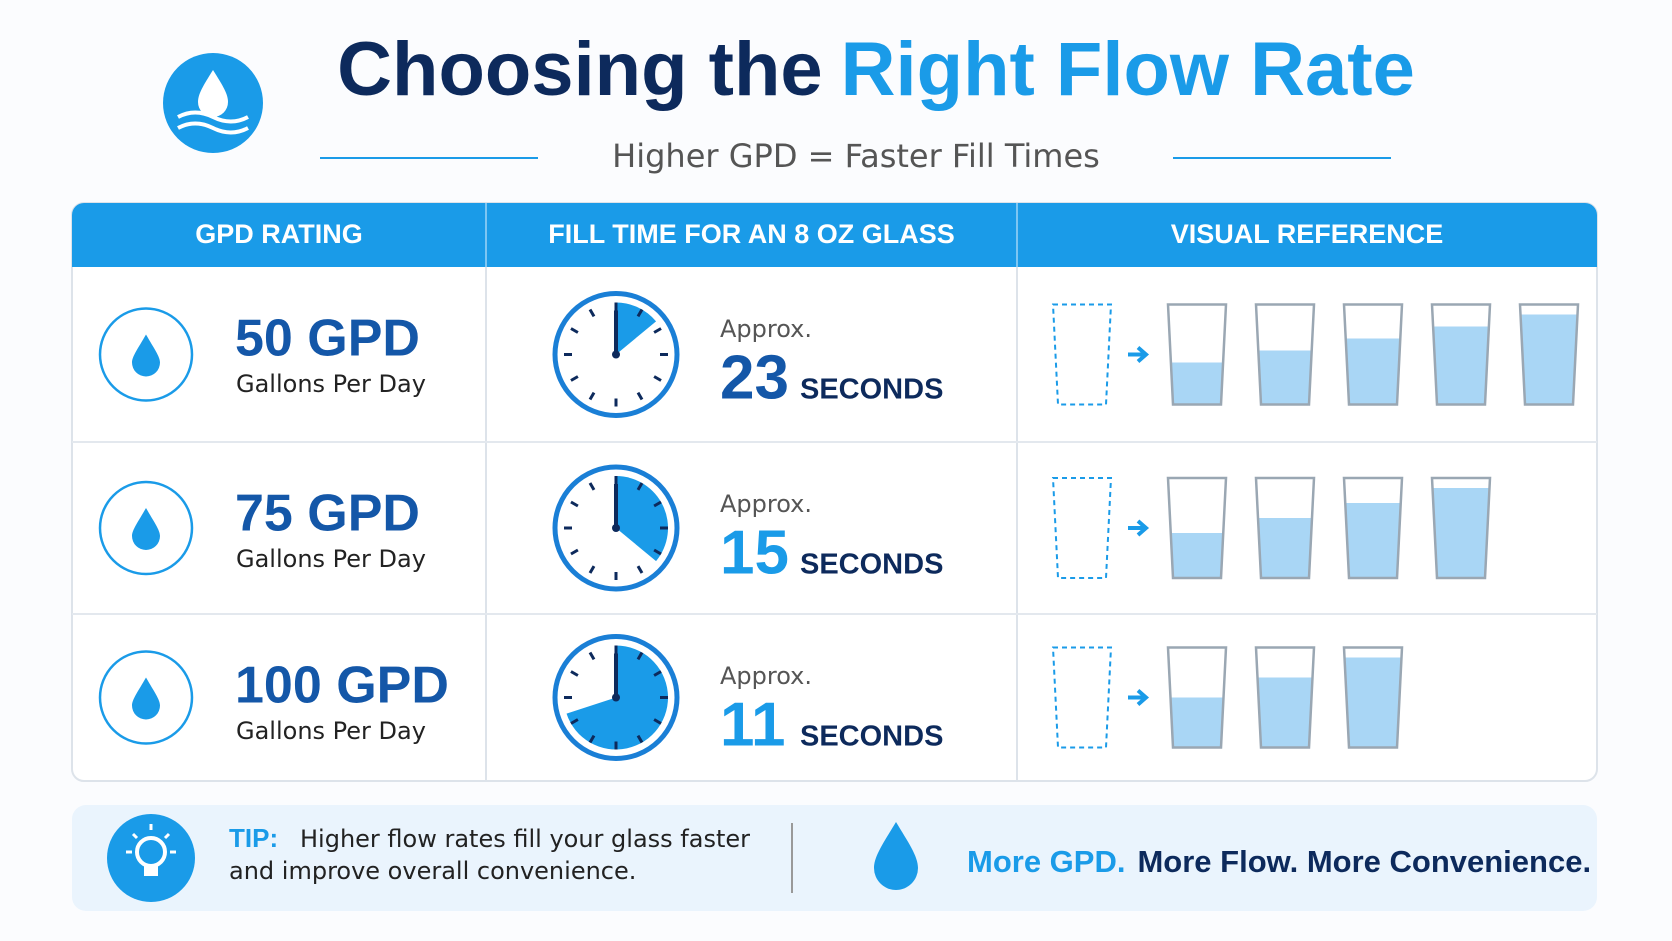  I want to click on title-blue: Right Flow Rate, so click(1128, 69).